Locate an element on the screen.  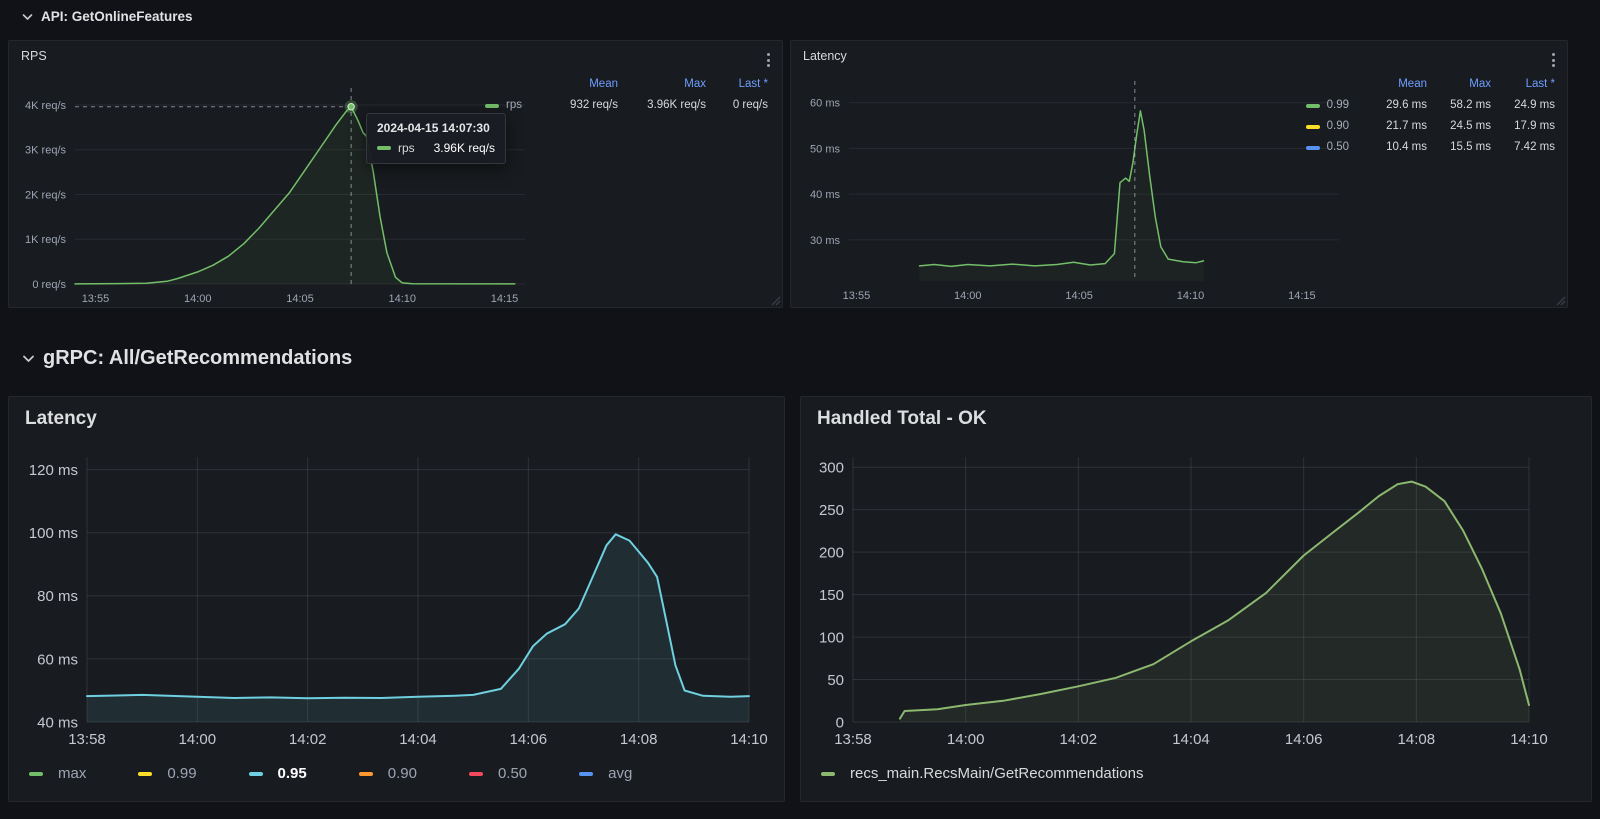
svg-text: 50 ms is located at coordinates (825, 149).